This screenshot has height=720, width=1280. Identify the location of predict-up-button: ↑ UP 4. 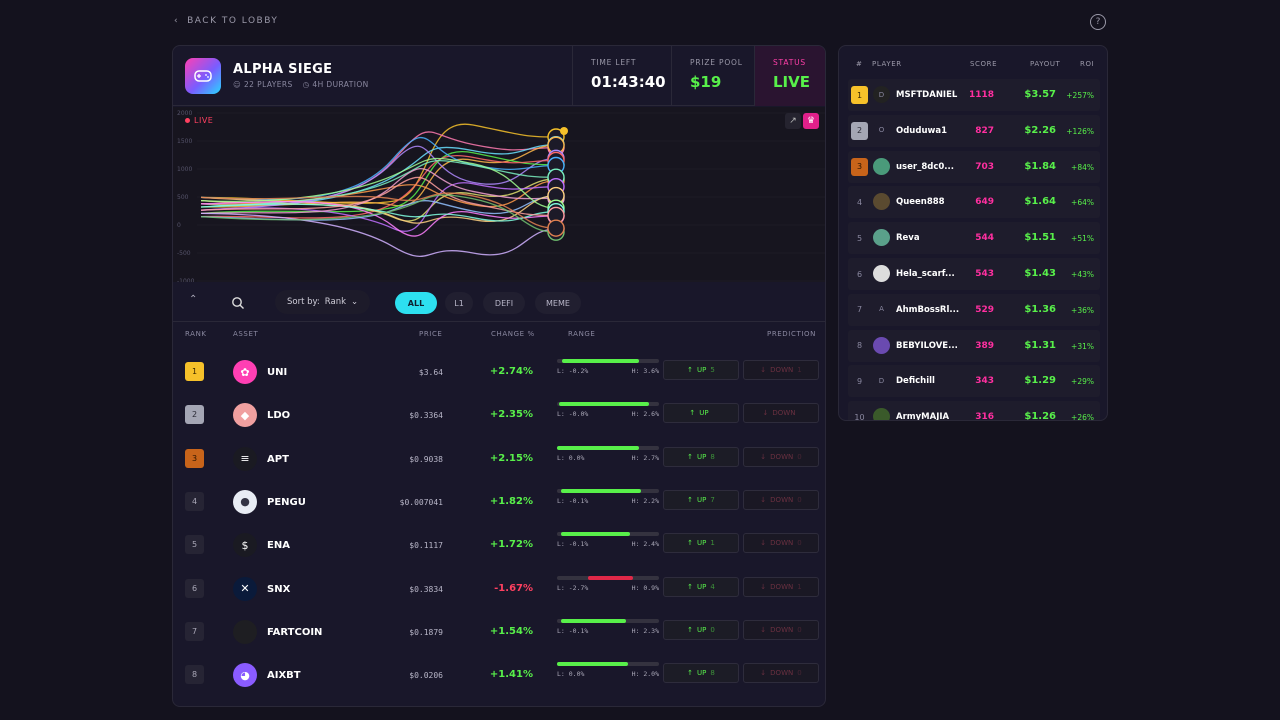
(701, 586).